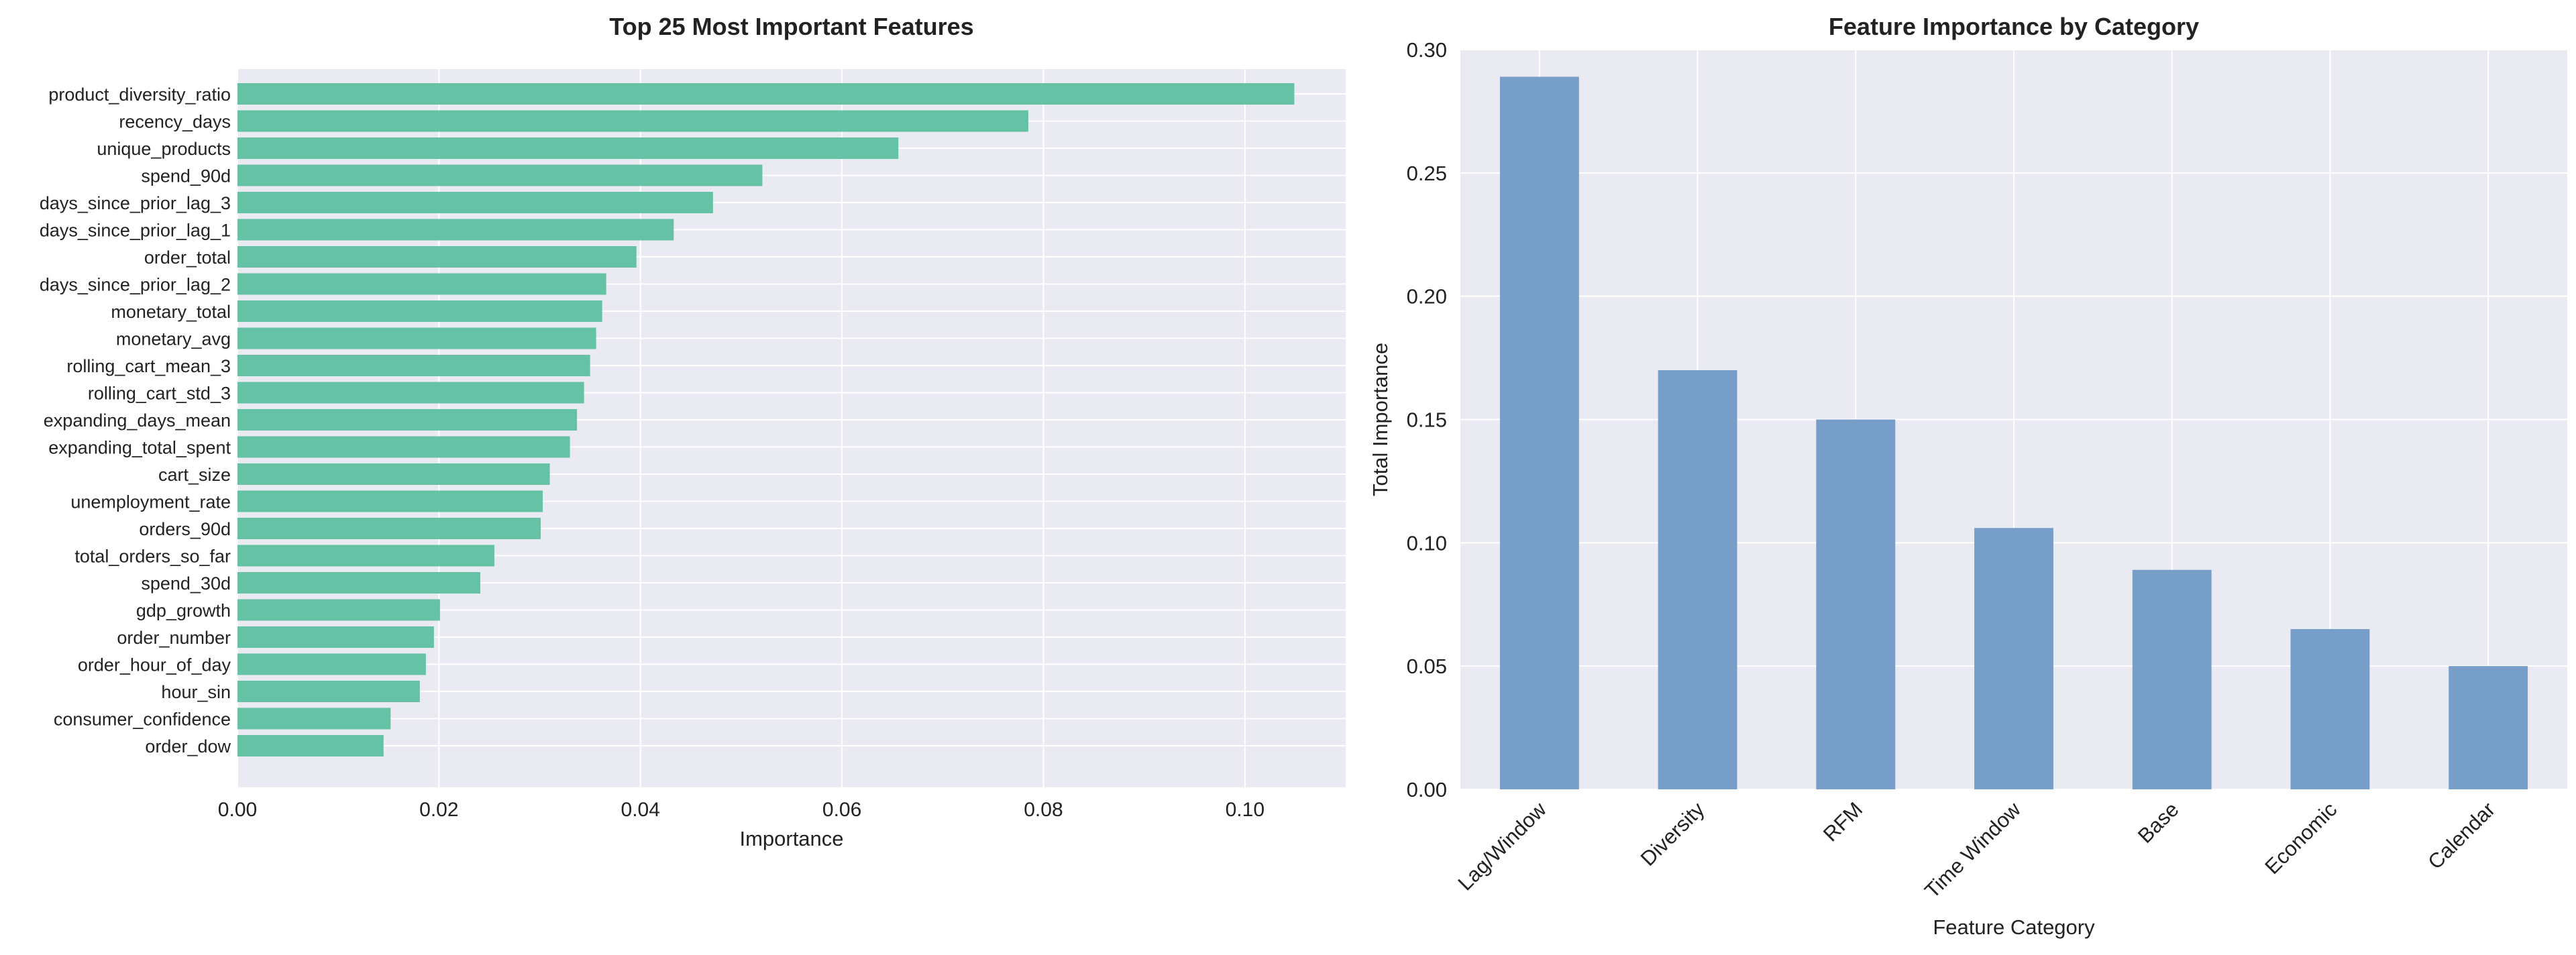  What do you see at coordinates (2172, 679) in the screenshot?
I see `bar-base` at bounding box center [2172, 679].